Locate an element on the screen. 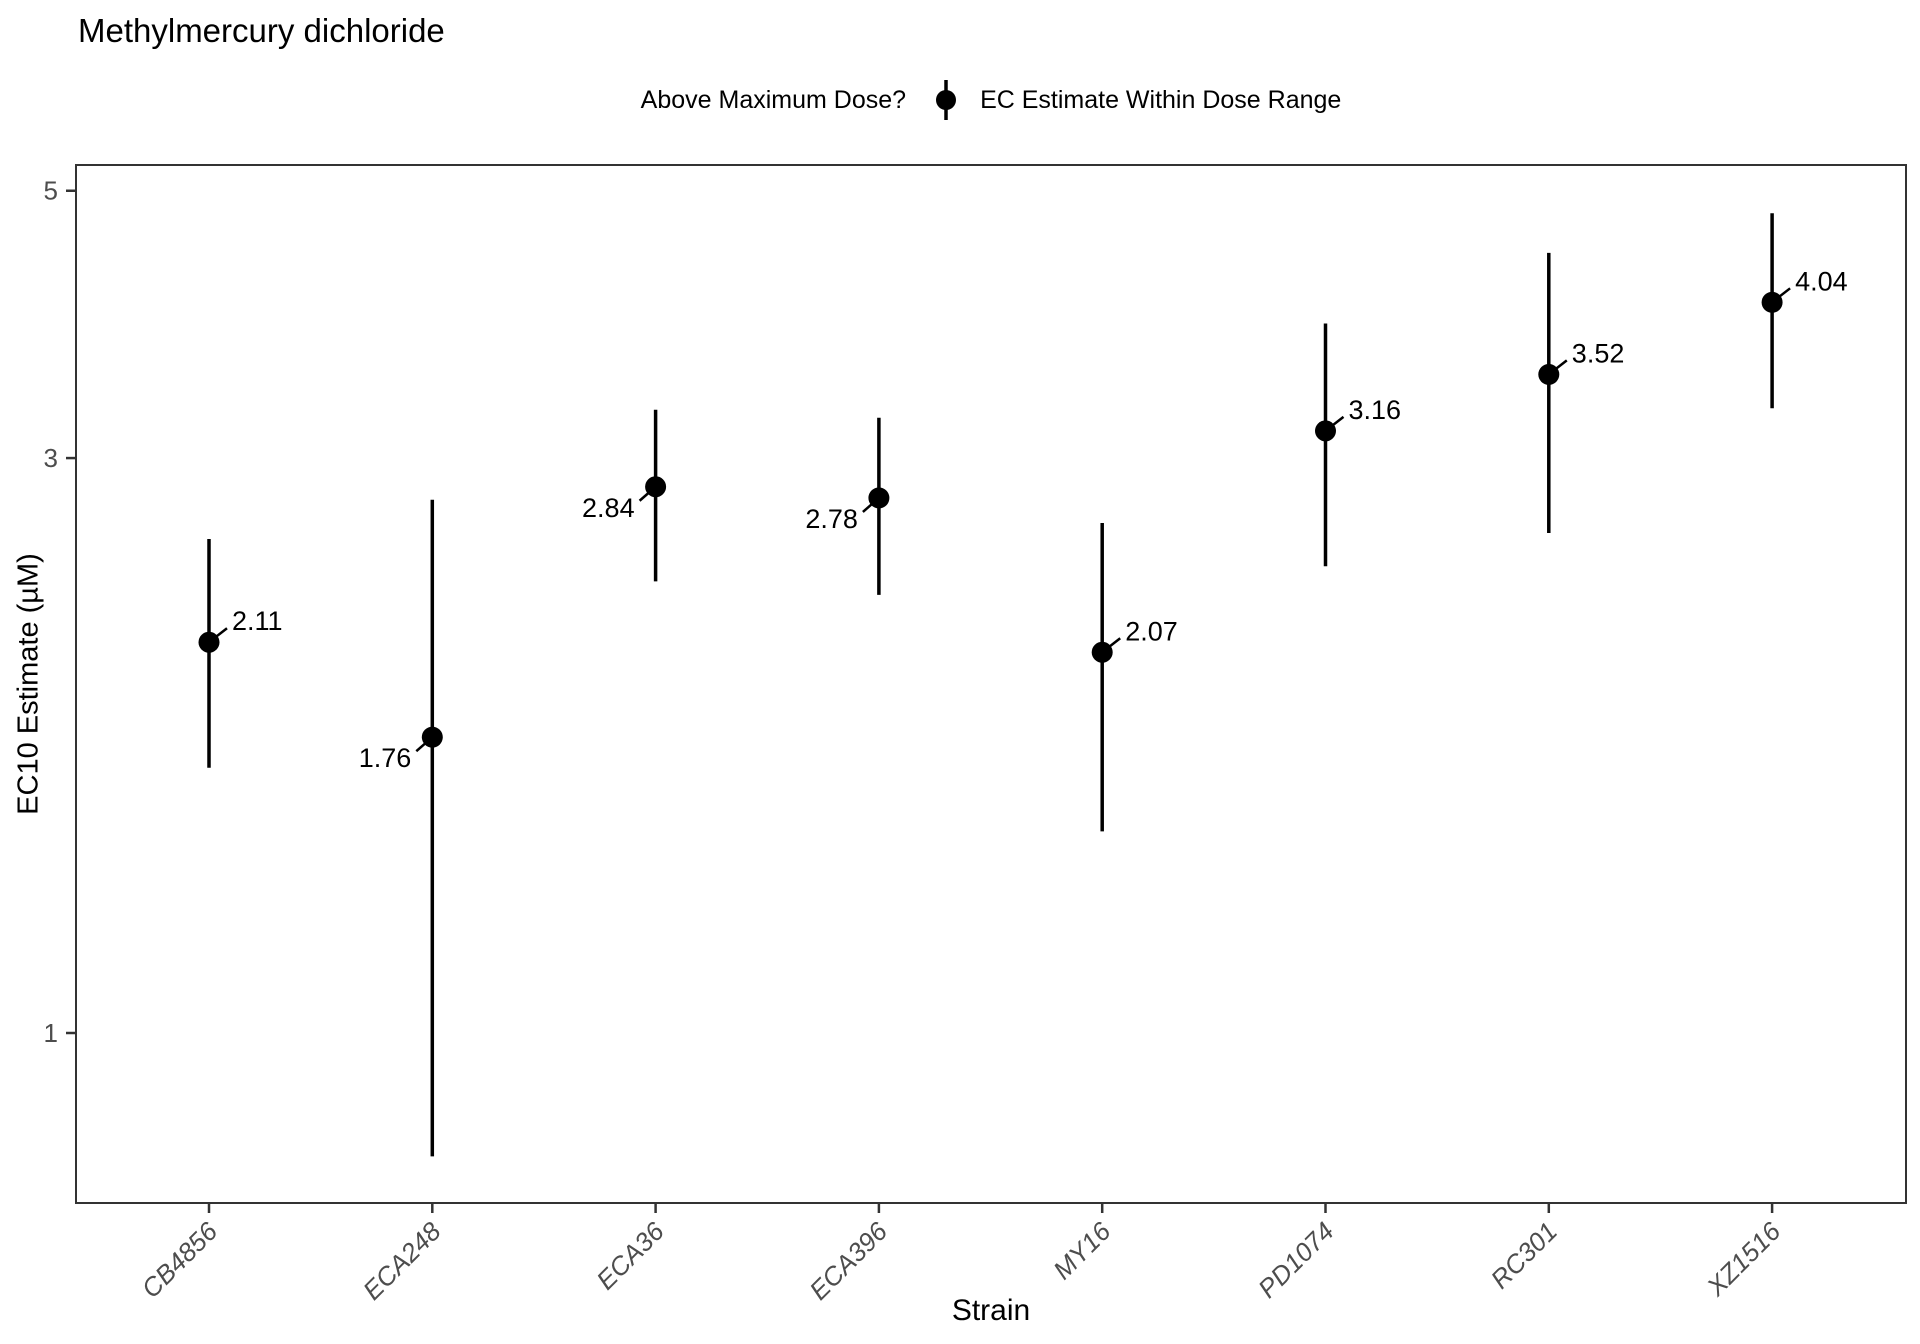  point-label-ECA36: 2.84 is located at coordinates (608, 508).